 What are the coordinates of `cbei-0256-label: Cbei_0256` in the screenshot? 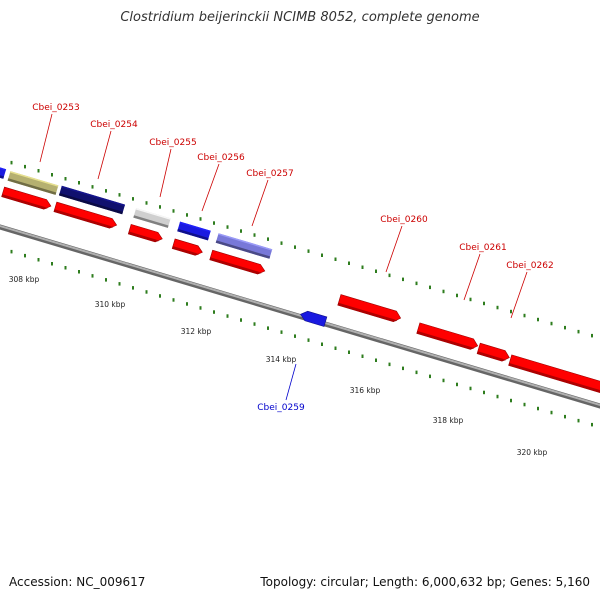 It's located at (221, 158).